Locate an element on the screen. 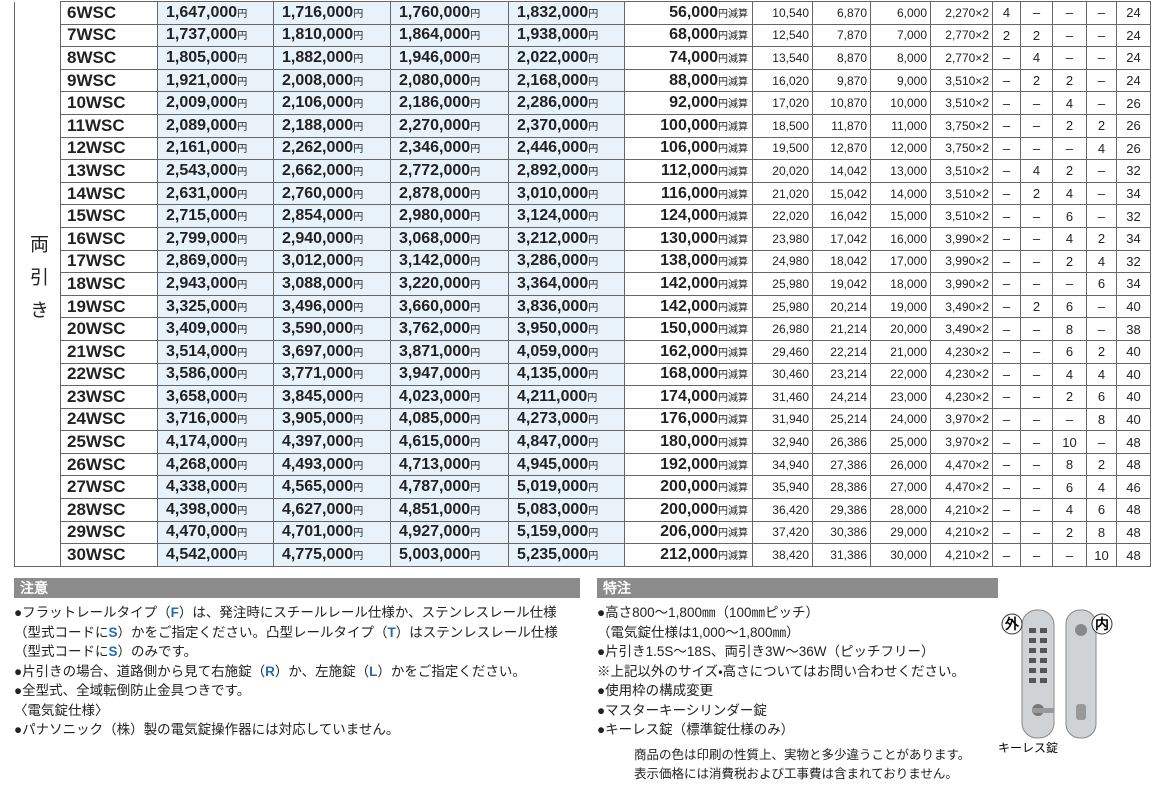 Image resolution: width=1162 pixels, height=798 pixels. cell-value: 192,000 is located at coordinates (689, 464).